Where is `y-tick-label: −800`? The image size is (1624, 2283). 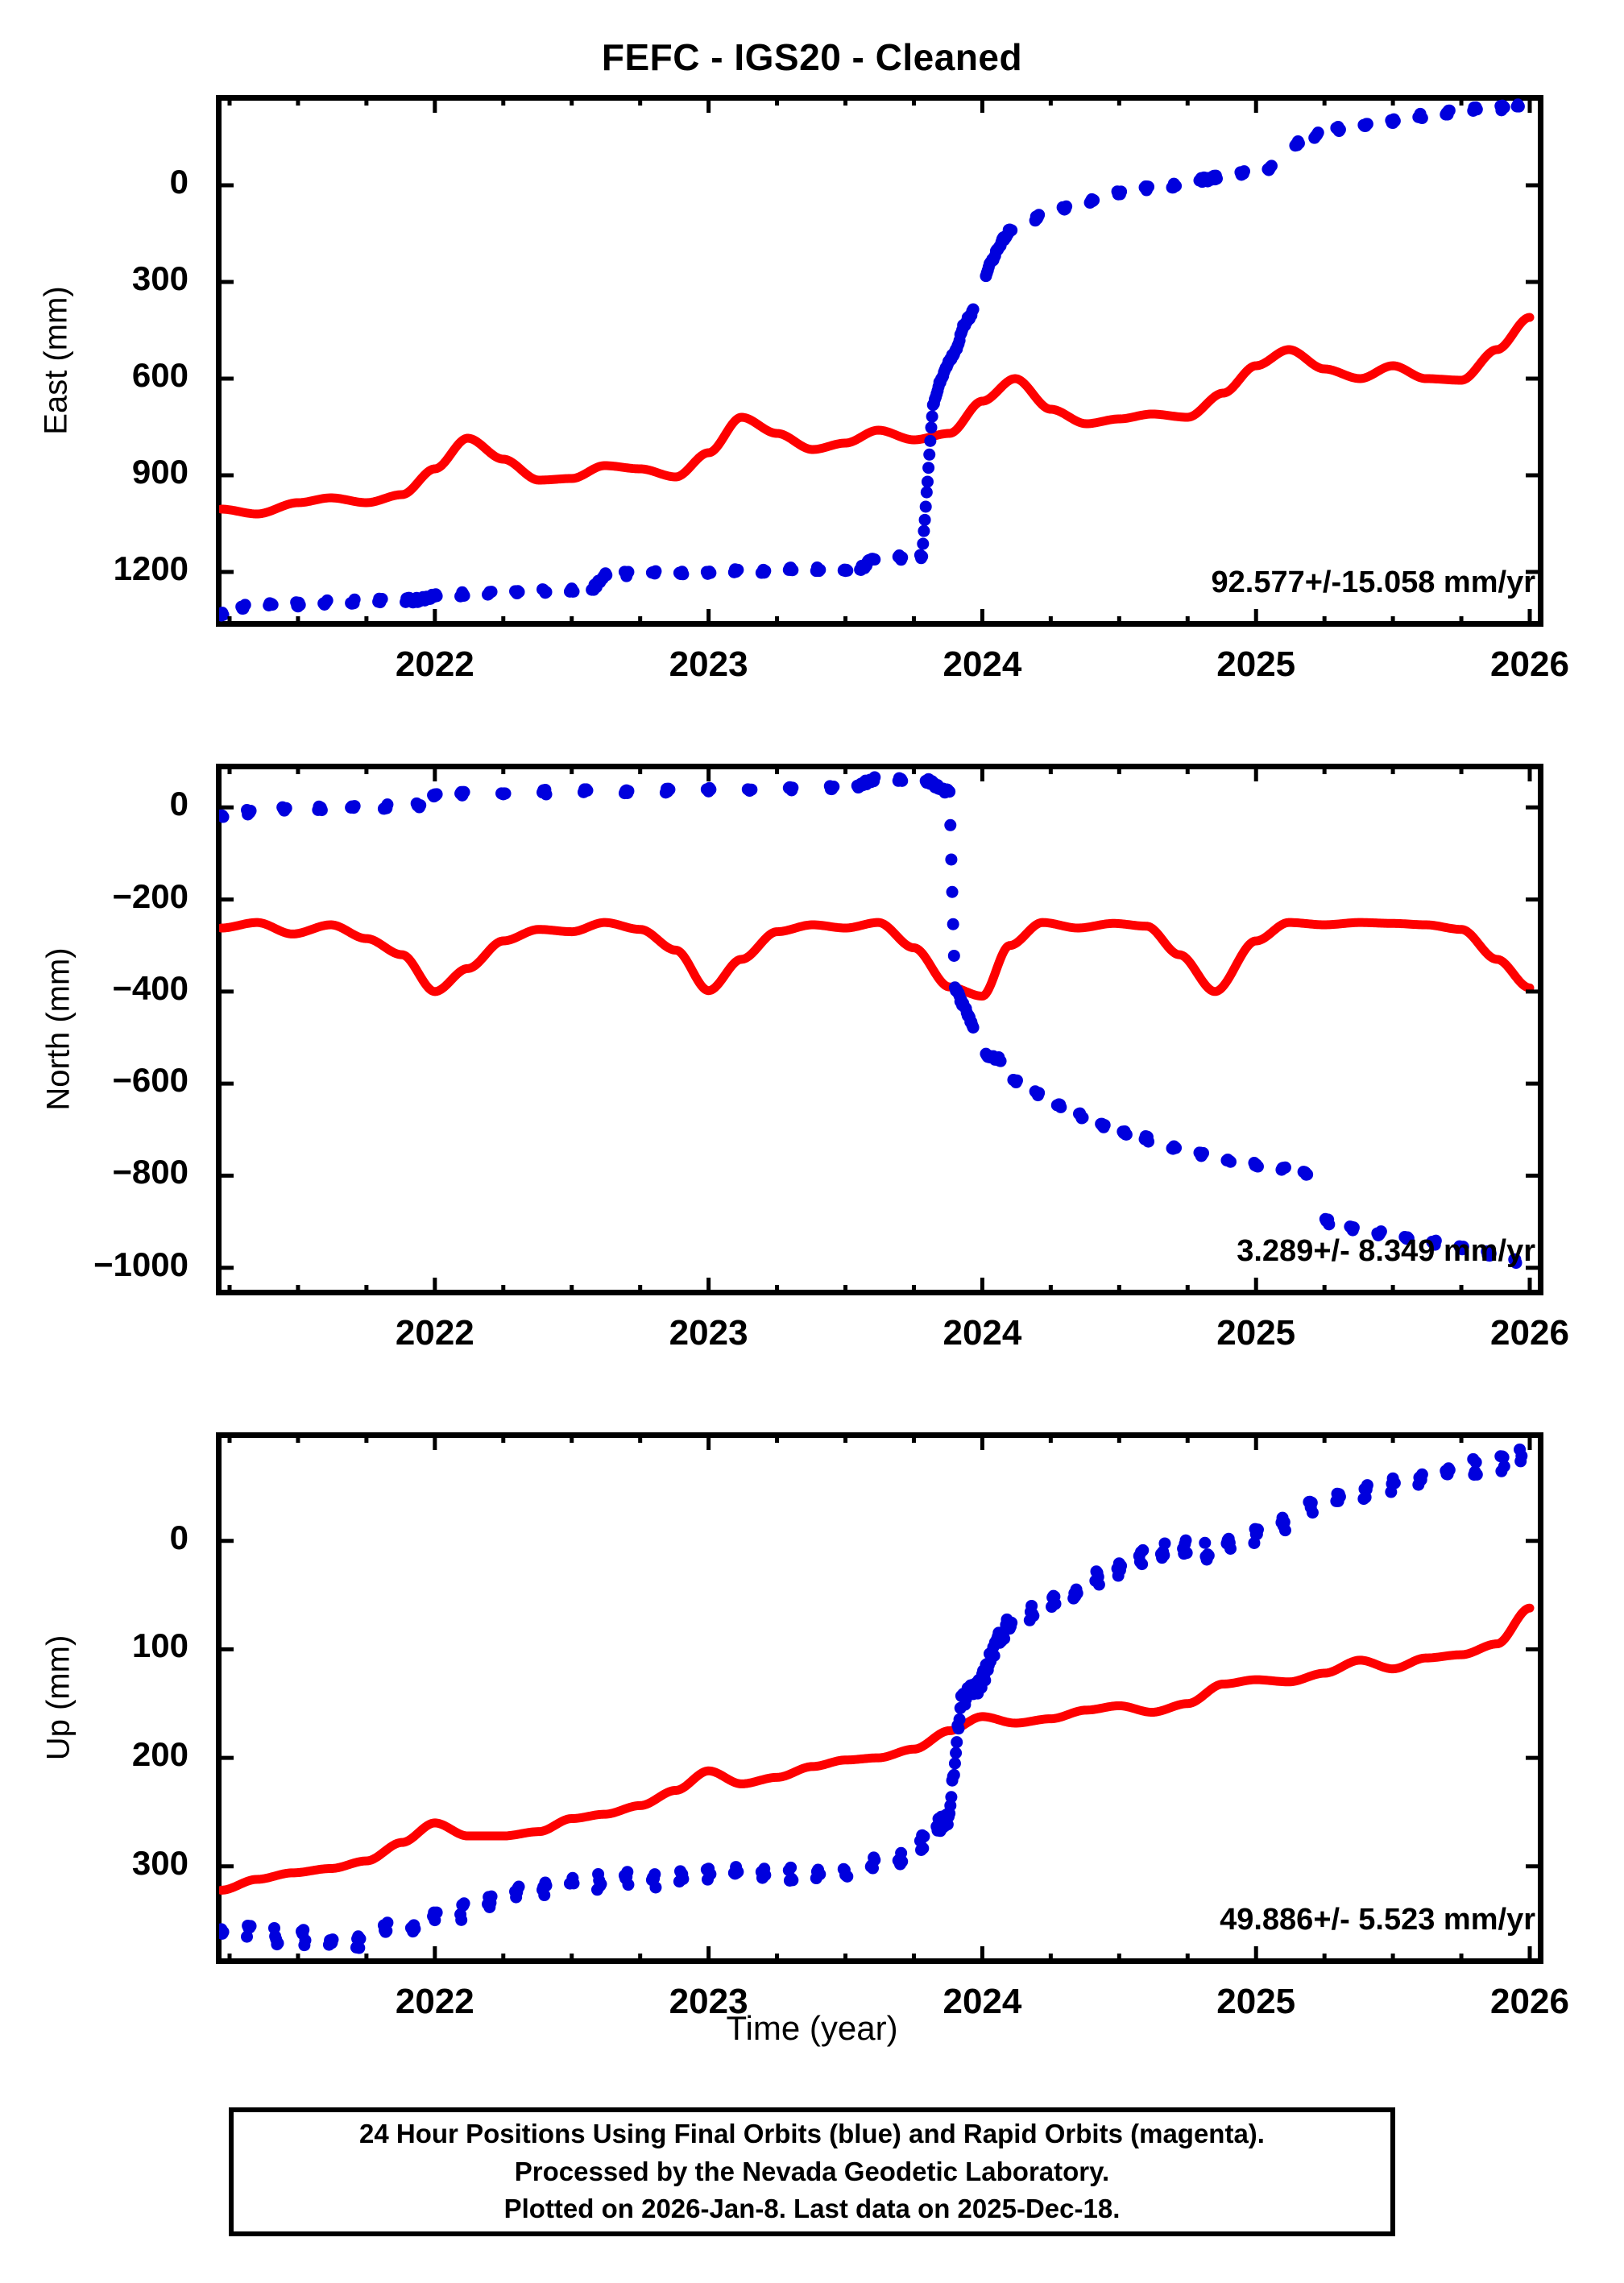 y-tick-label: −800 is located at coordinates (150, 1172).